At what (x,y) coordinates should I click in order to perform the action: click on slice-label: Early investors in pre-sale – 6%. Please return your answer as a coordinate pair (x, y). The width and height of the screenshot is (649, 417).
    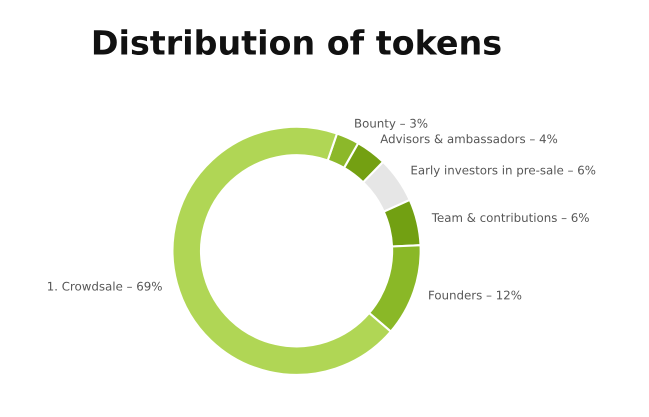
    Looking at the image, I should click on (504, 171).